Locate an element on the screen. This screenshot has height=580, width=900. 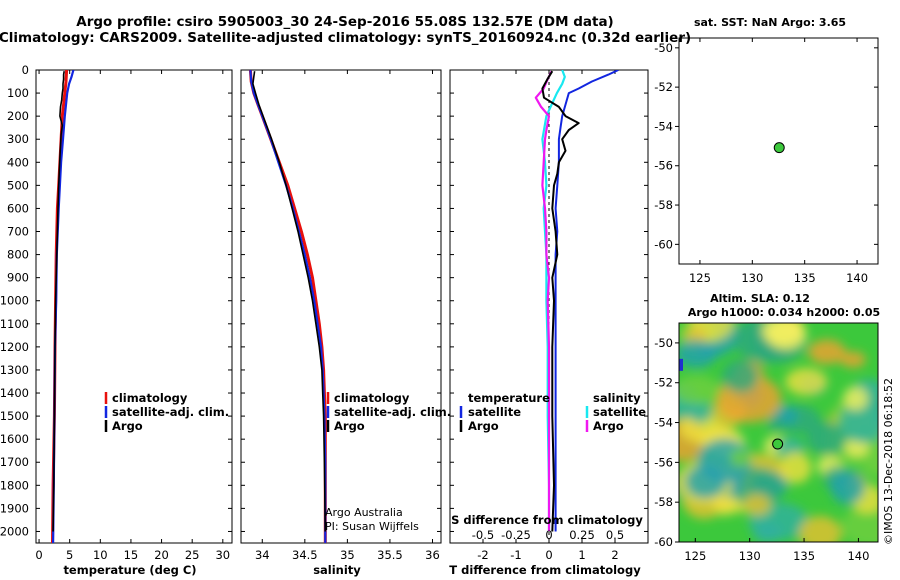
sla-field is located at coordinates (778, 432).